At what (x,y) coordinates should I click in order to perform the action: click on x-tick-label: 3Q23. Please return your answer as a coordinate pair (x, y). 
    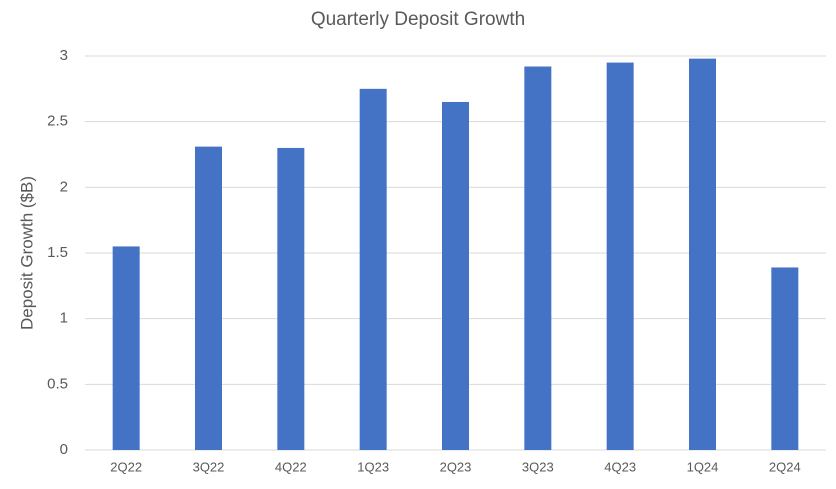
    Looking at the image, I should click on (538, 466).